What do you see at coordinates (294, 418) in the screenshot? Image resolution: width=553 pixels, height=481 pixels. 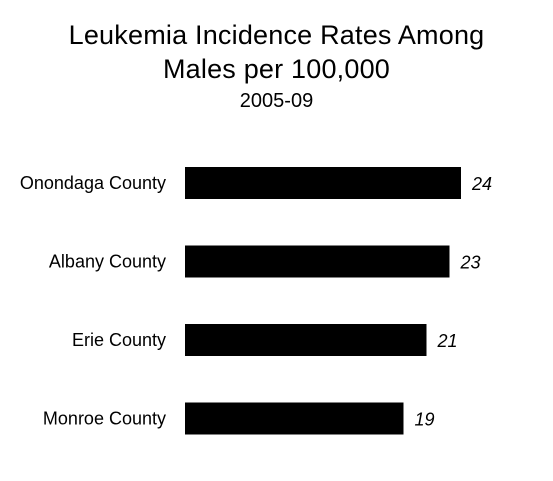 I see `bar-monroe-county` at bounding box center [294, 418].